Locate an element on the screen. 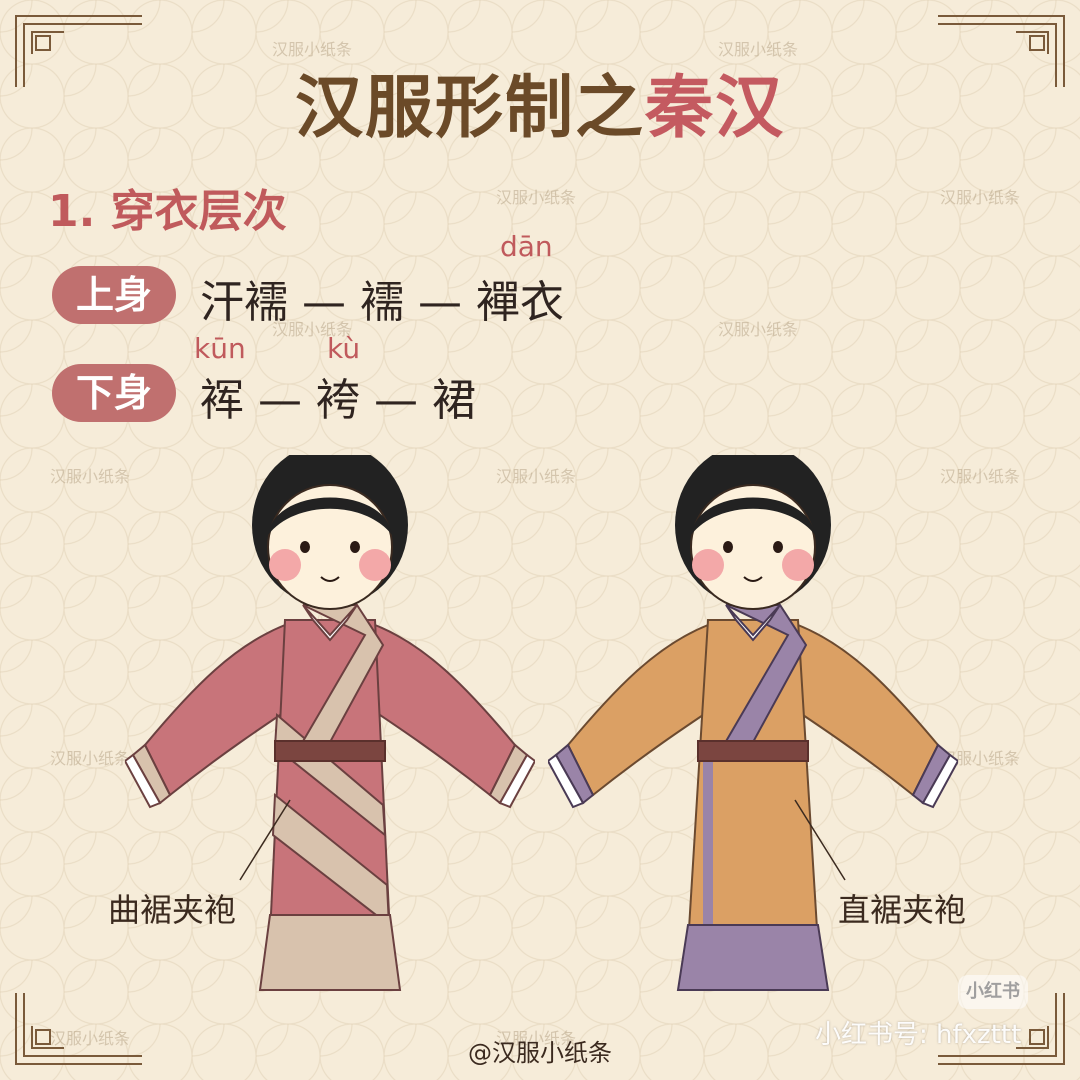  label-zhiju-robe: 直裾夹袍 is located at coordinates (902, 910).